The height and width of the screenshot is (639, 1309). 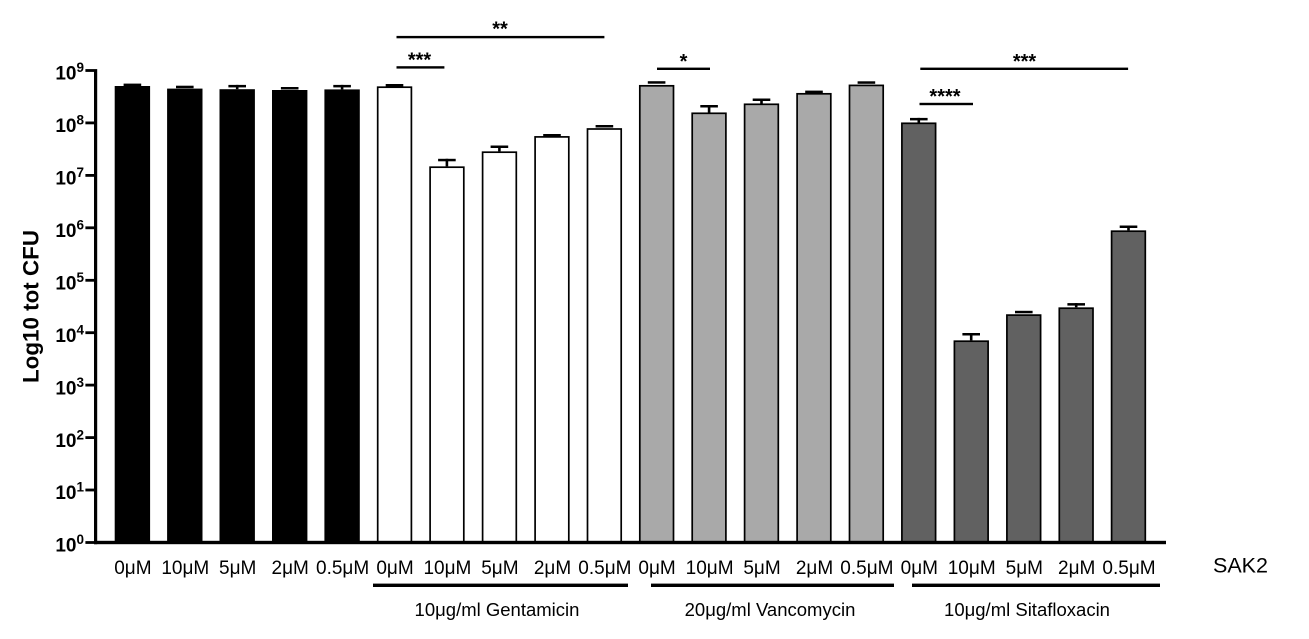 I want to click on svg-text: 20μg/ml Vancomycin, so click(x=770, y=609).